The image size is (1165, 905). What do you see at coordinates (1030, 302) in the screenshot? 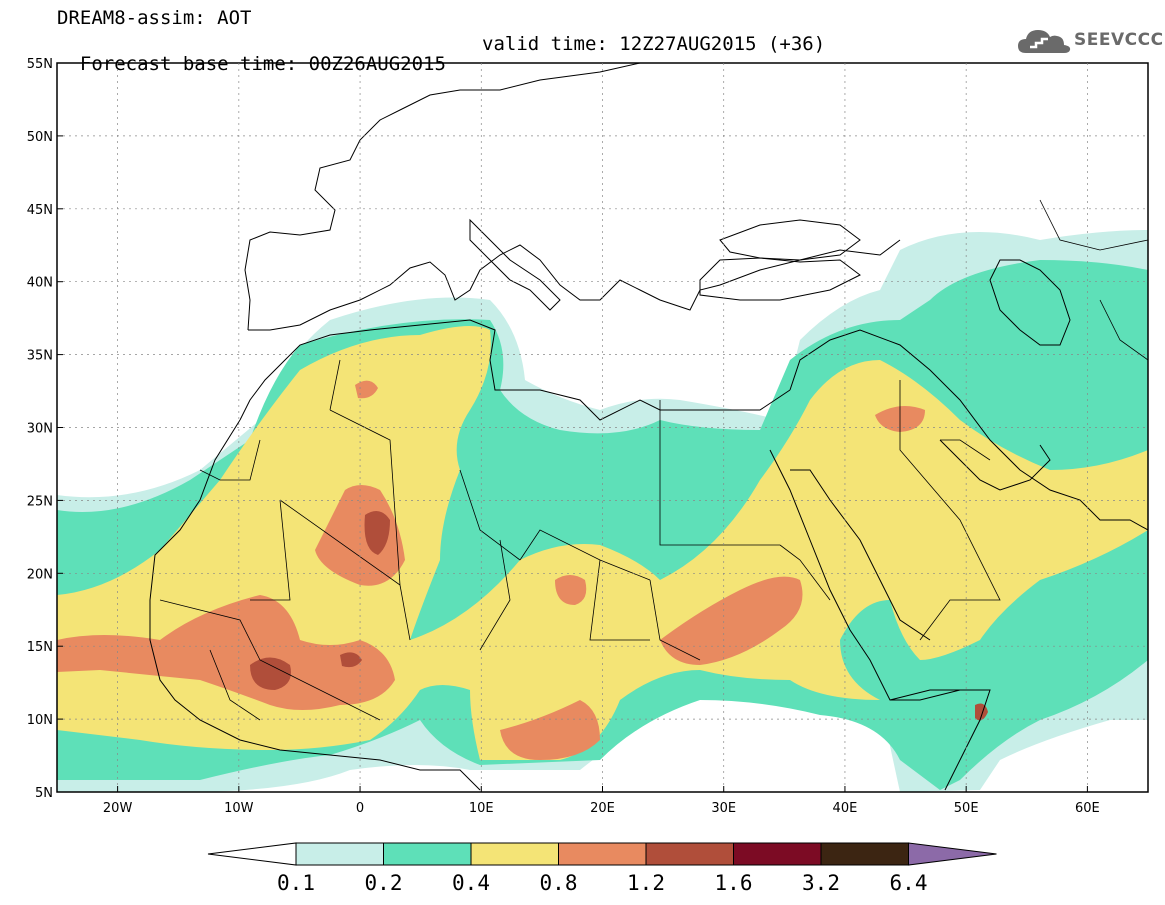
I see `coastline-caspian` at bounding box center [1030, 302].